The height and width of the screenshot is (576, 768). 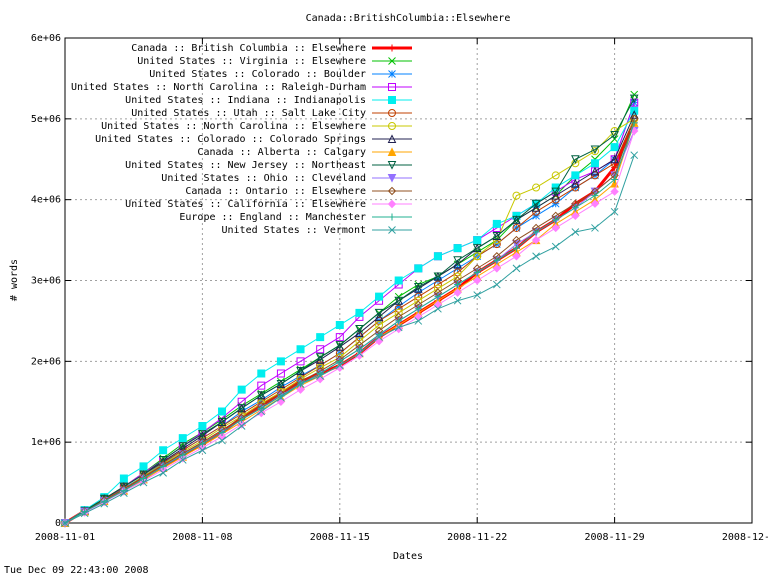 I want to click on legend-label: United States :: Virginia :: Elsewhere, so click(x=251, y=61).